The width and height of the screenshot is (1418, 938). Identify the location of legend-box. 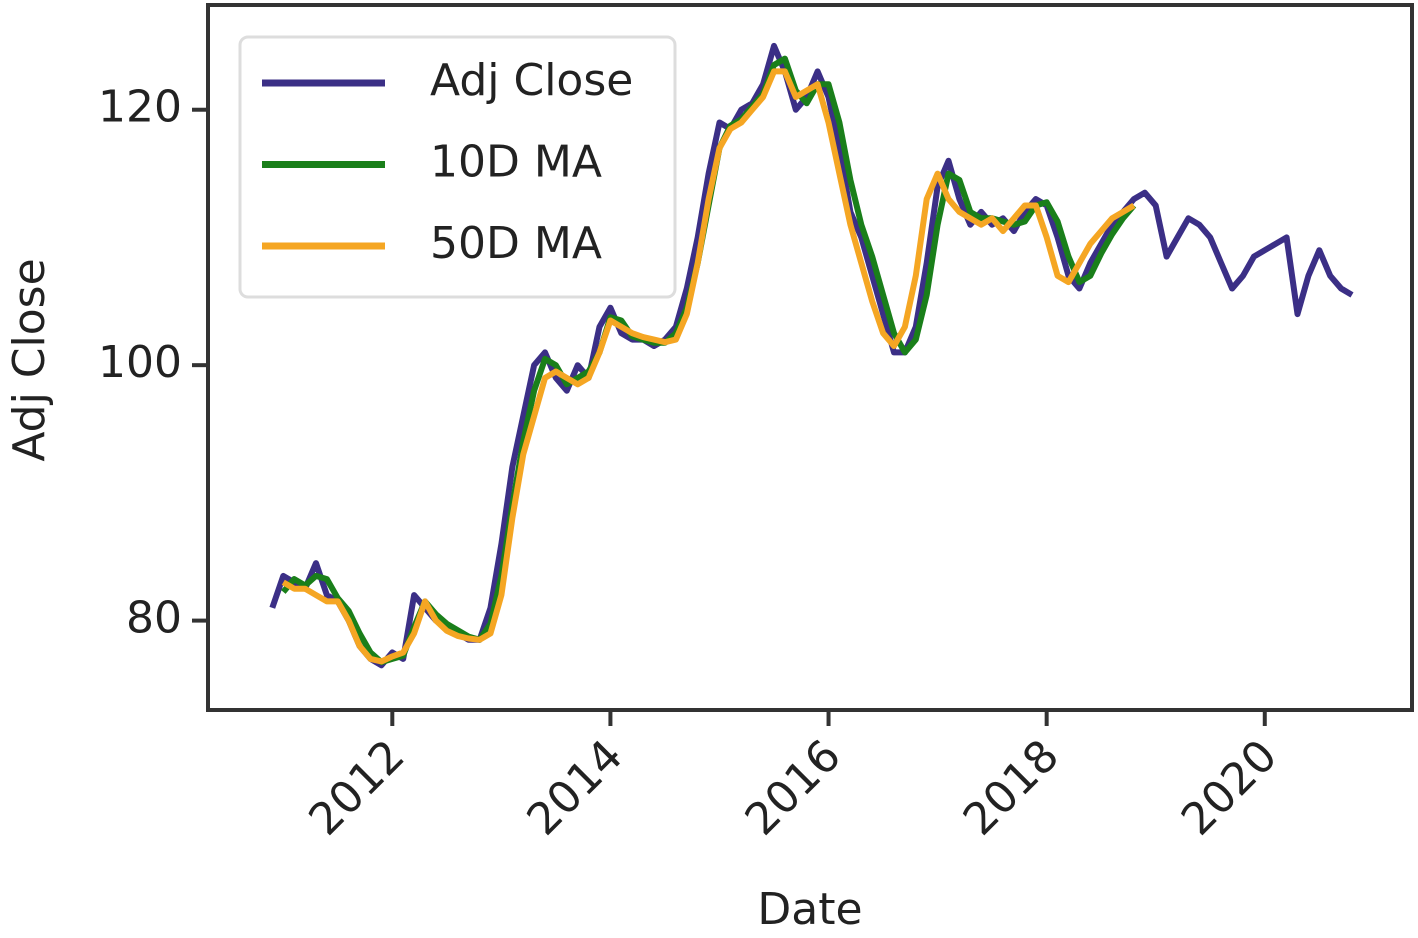
(457, 167).